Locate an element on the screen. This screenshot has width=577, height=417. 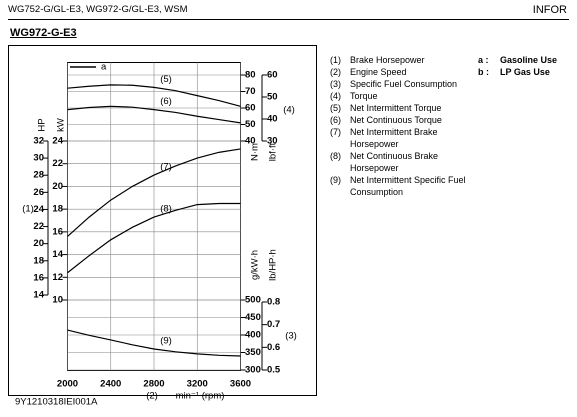
note-item: (3) Specific Fuel Consumption is located at coordinates (402, 84).